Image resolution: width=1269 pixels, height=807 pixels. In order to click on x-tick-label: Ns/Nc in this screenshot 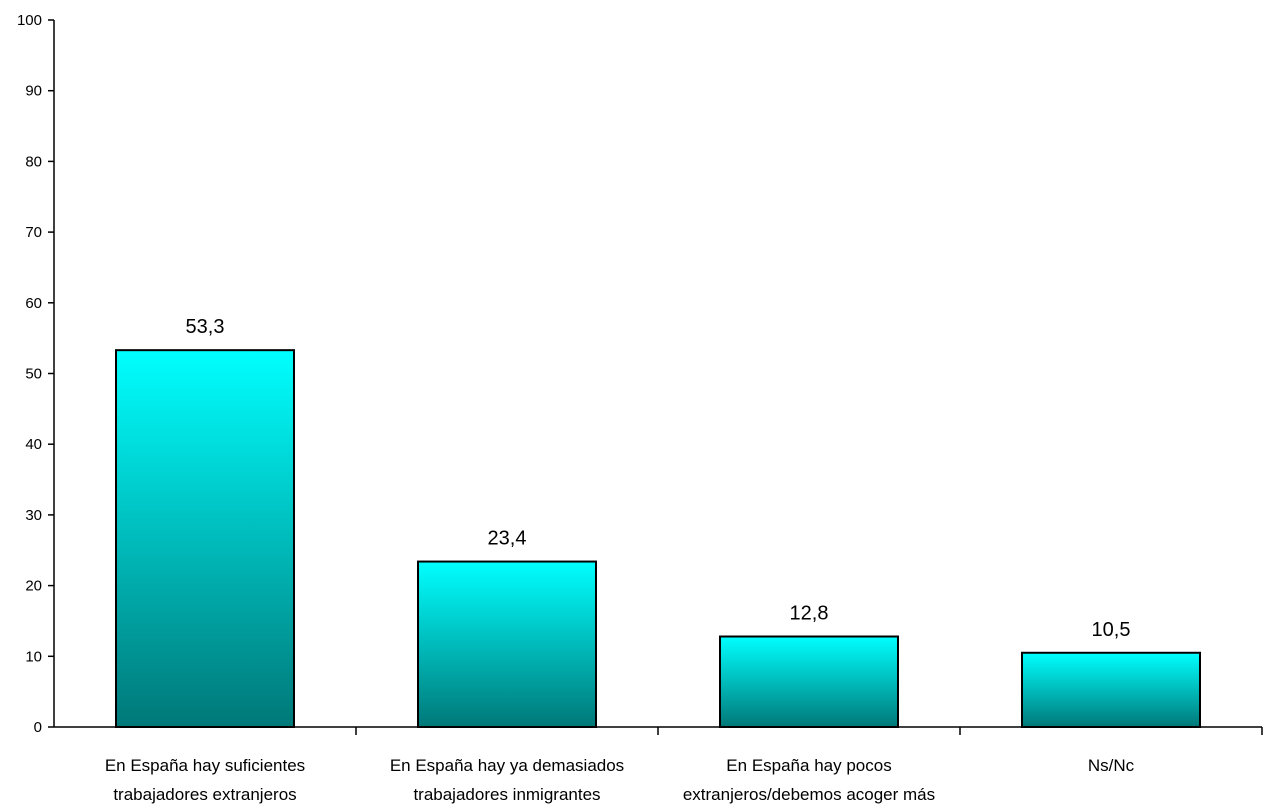, I will do `click(1111, 765)`.